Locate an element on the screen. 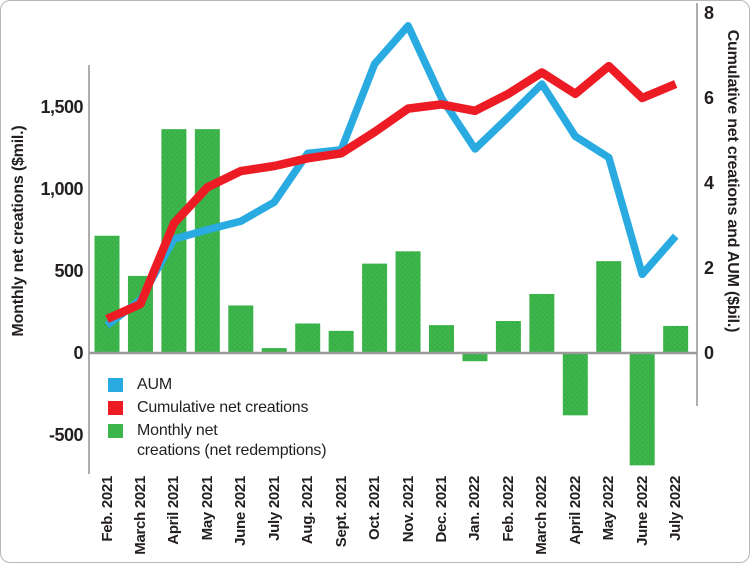 This screenshot has height=563, width=750. x-axis-label: Sept. 2021 is located at coordinates (341, 512).